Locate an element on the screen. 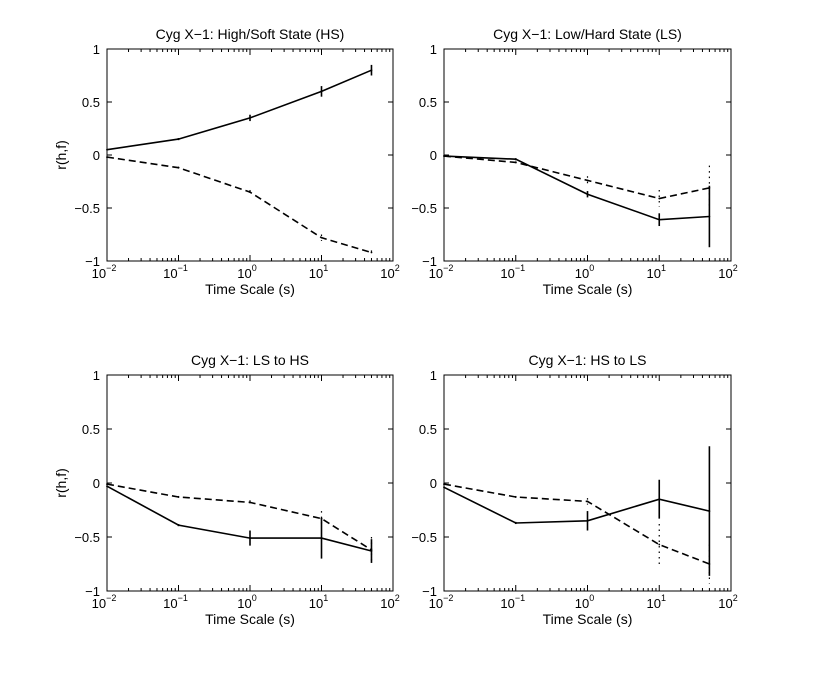 The image size is (830, 674). panel-title: Cyg X−1: High/Soft State (HS) is located at coordinates (250, 34).